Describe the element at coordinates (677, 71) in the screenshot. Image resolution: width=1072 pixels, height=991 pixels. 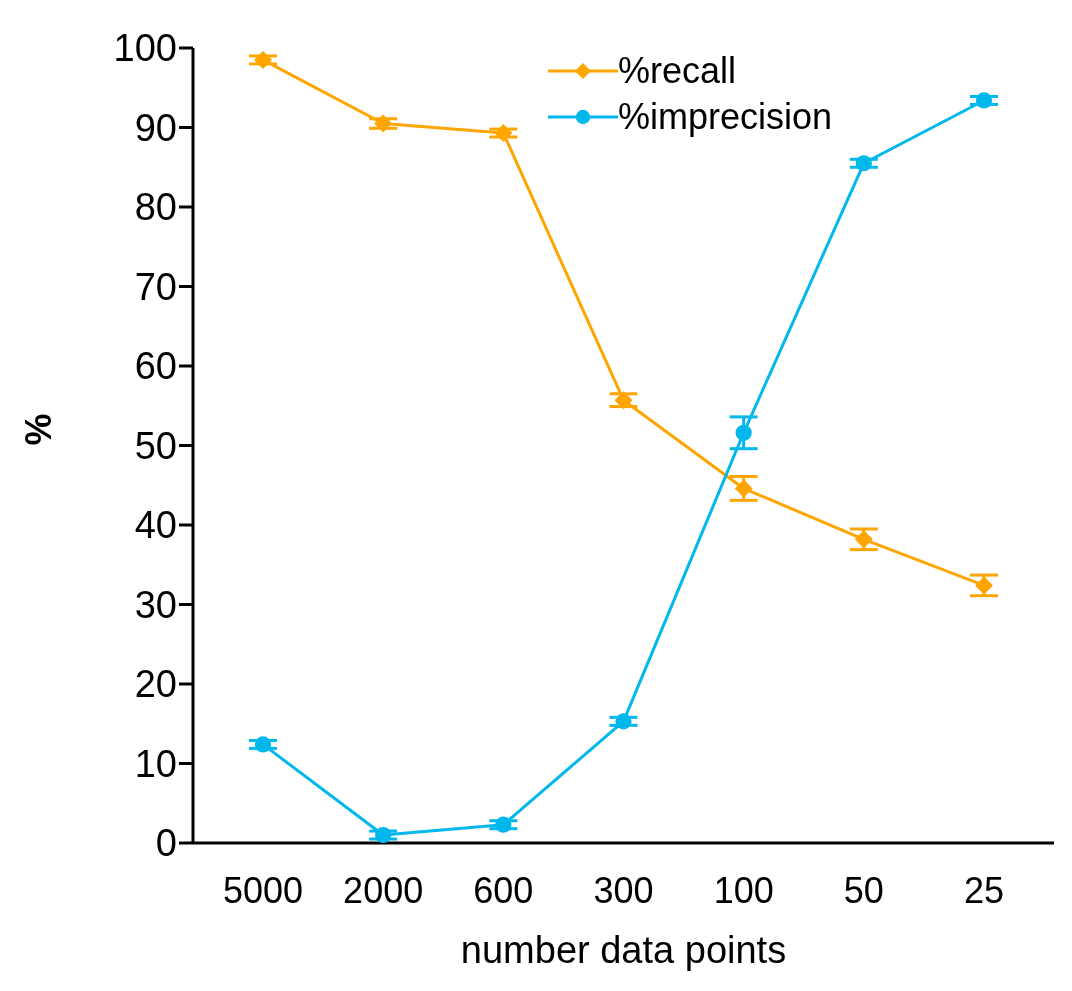
I see `legend-label: %recall` at that location.